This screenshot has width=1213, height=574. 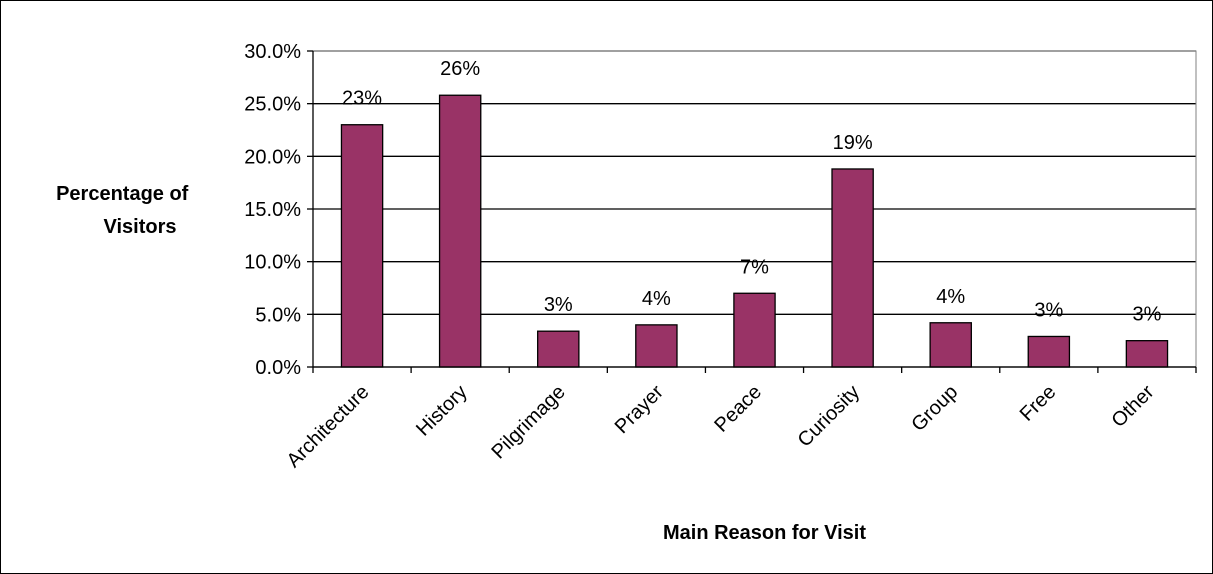 What do you see at coordinates (558, 349) in the screenshot?
I see `bar-pilgrimage` at bounding box center [558, 349].